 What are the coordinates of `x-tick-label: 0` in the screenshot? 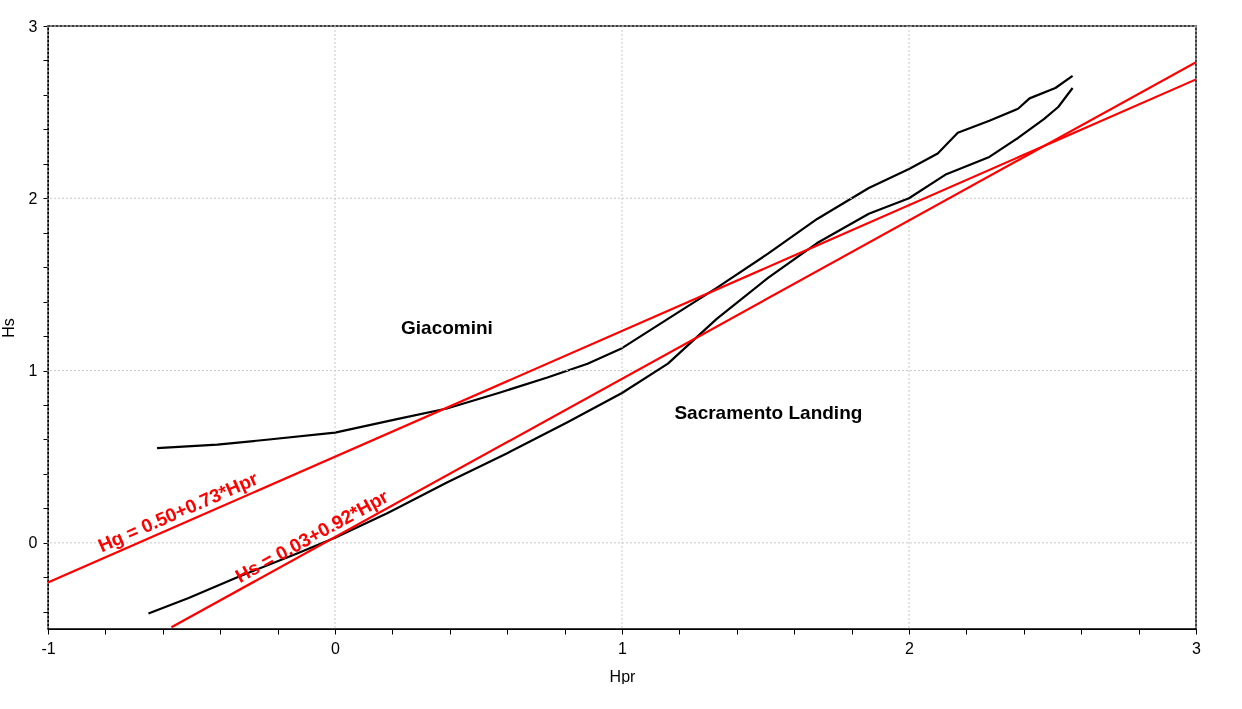 It's located at (336, 648).